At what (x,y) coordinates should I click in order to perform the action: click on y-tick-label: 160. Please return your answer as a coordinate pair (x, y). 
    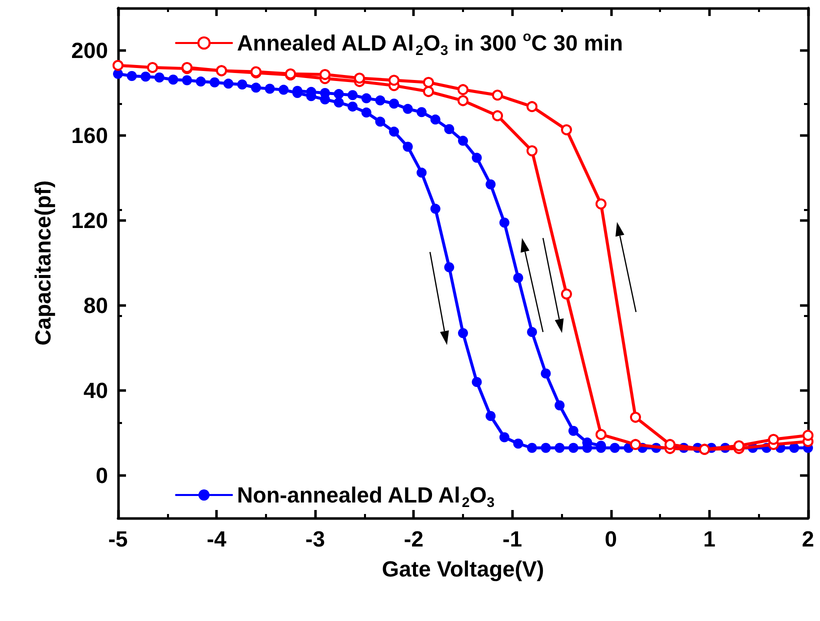
    Looking at the image, I should click on (89, 135).